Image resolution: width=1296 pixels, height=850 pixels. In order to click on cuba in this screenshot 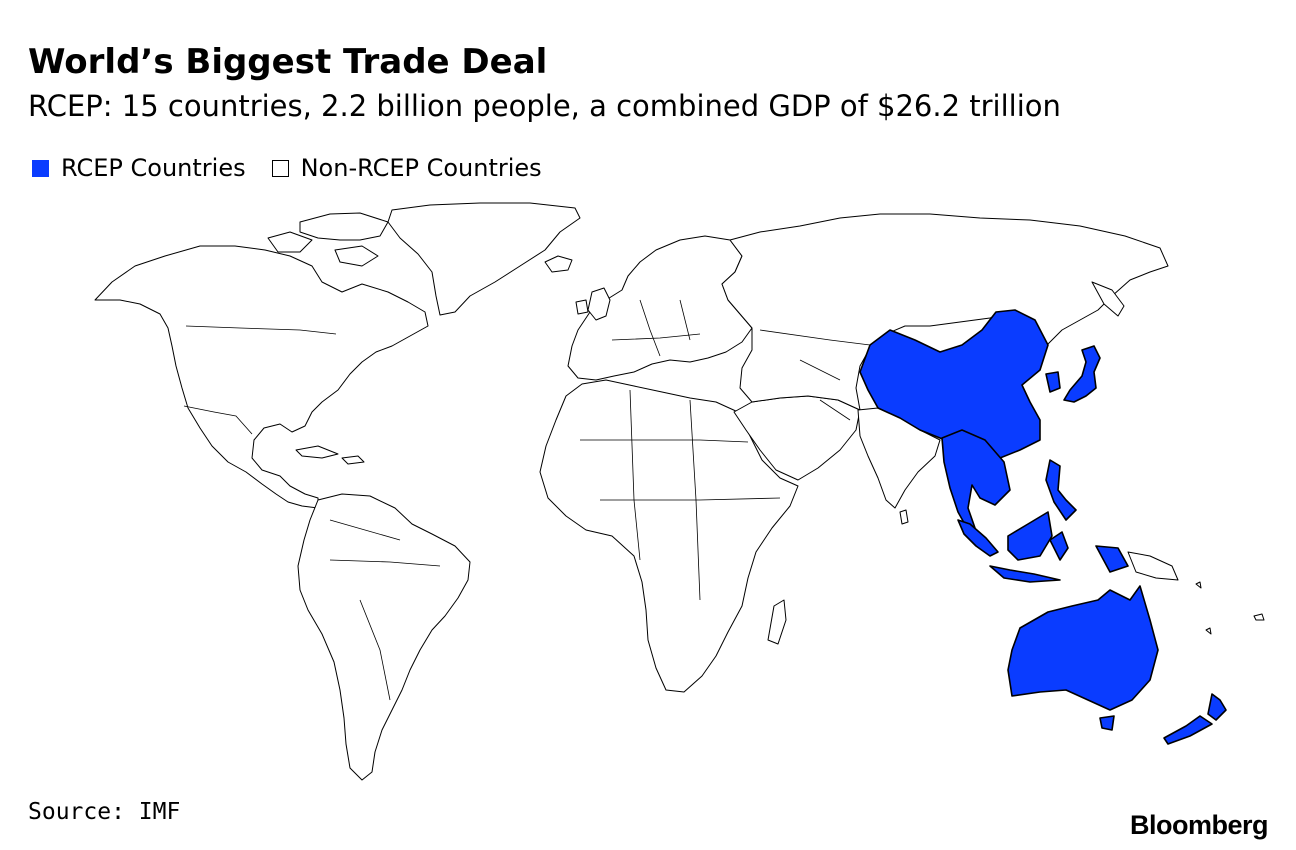, I will do `click(317, 452)`.